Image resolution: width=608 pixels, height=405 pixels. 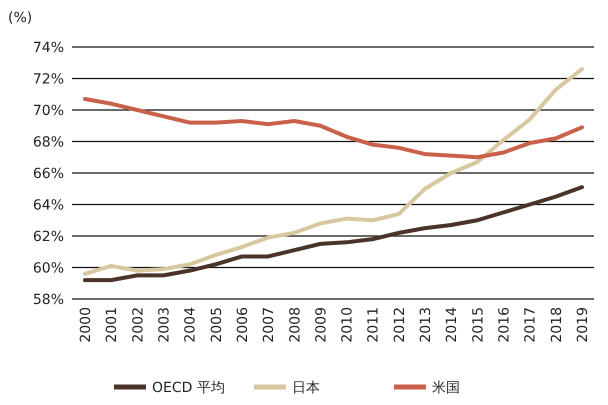 I want to click on x-tick-label: 2012, so click(x=400, y=325).